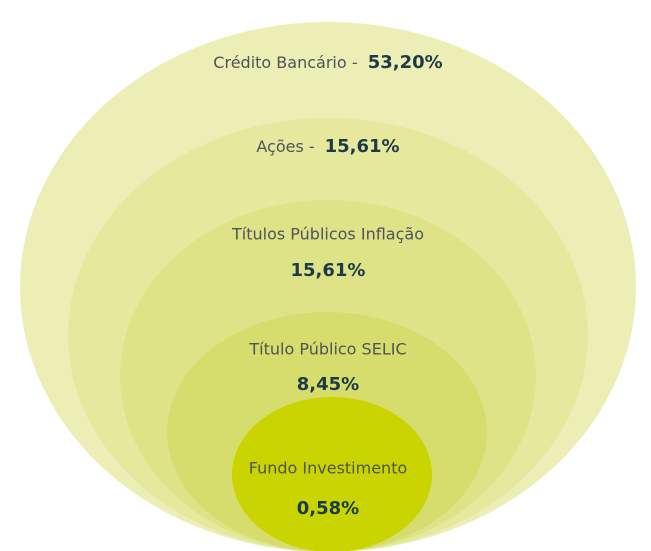 Image resolution: width=651 pixels, height=551 pixels. What do you see at coordinates (328, 508) in the screenshot?
I see `value-label: 0,58%` at bounding box center [328, 508].